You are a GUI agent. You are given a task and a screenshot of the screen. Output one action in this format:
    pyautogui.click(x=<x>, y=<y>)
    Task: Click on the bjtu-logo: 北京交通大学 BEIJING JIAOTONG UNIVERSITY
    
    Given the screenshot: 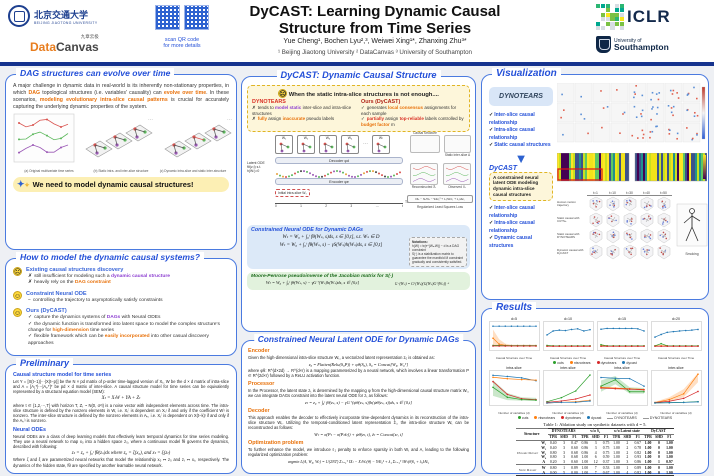 What is the action you would take?
    pyautogui.click(x=53, y=16)
    